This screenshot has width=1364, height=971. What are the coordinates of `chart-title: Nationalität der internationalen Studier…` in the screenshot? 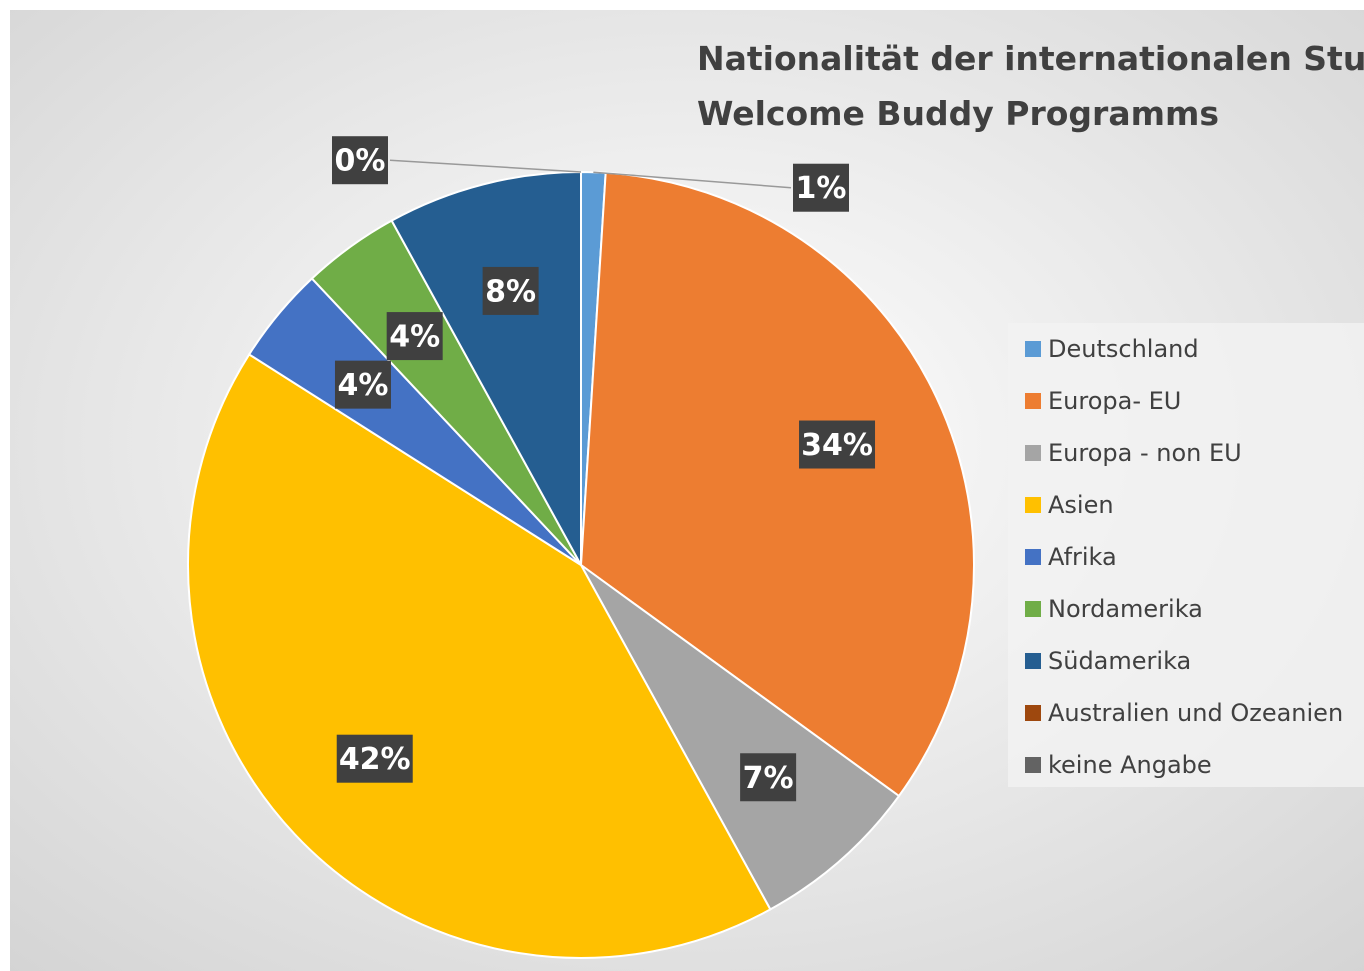 It's located at (1030, 86).